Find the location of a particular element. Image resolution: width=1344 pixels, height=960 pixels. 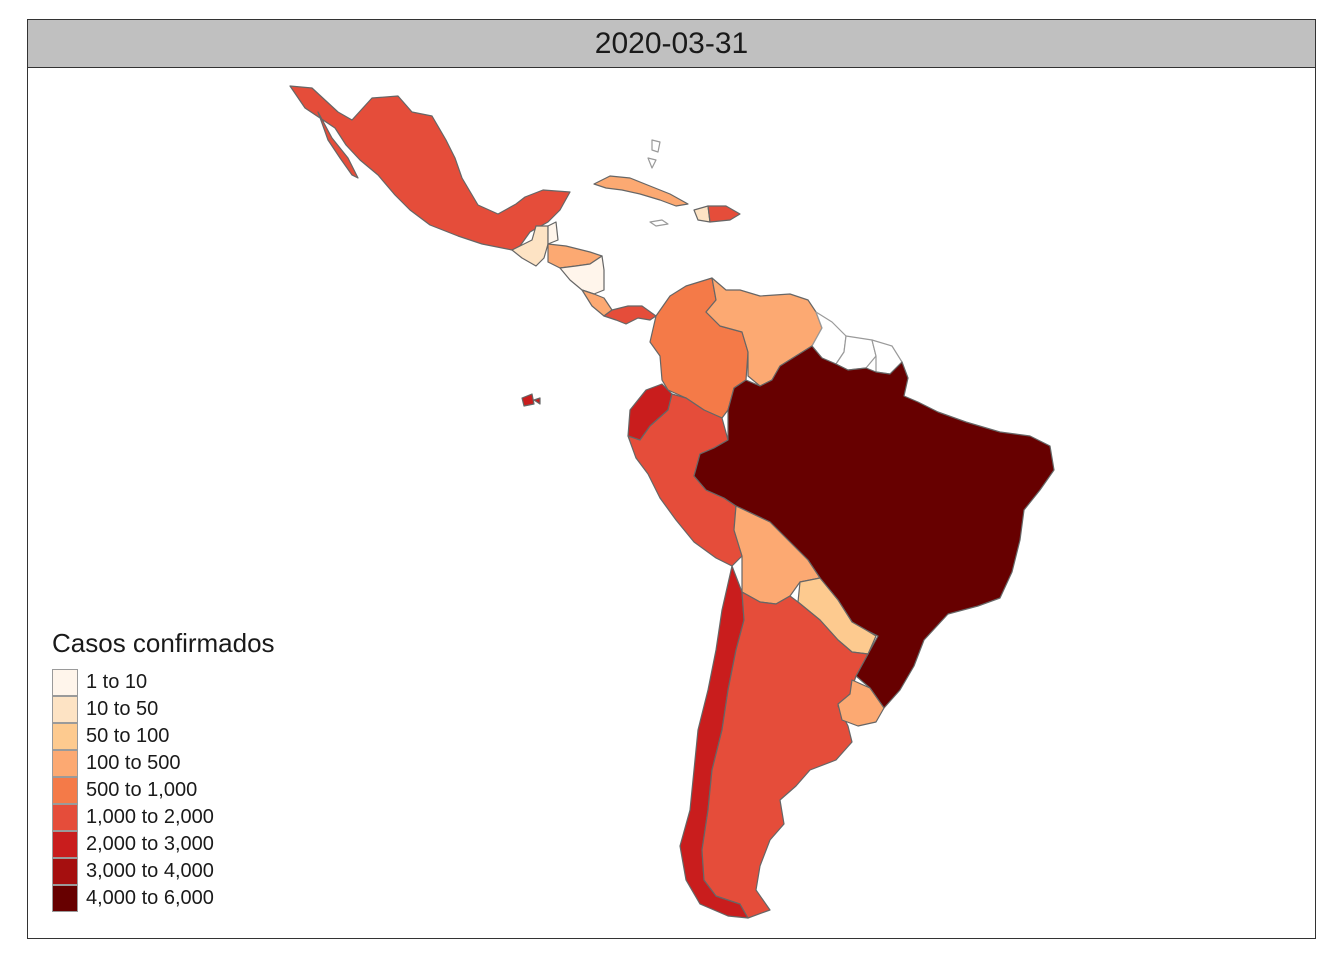

legend-item: 2,000 to 3,000 is located at coordinates (163, 844).